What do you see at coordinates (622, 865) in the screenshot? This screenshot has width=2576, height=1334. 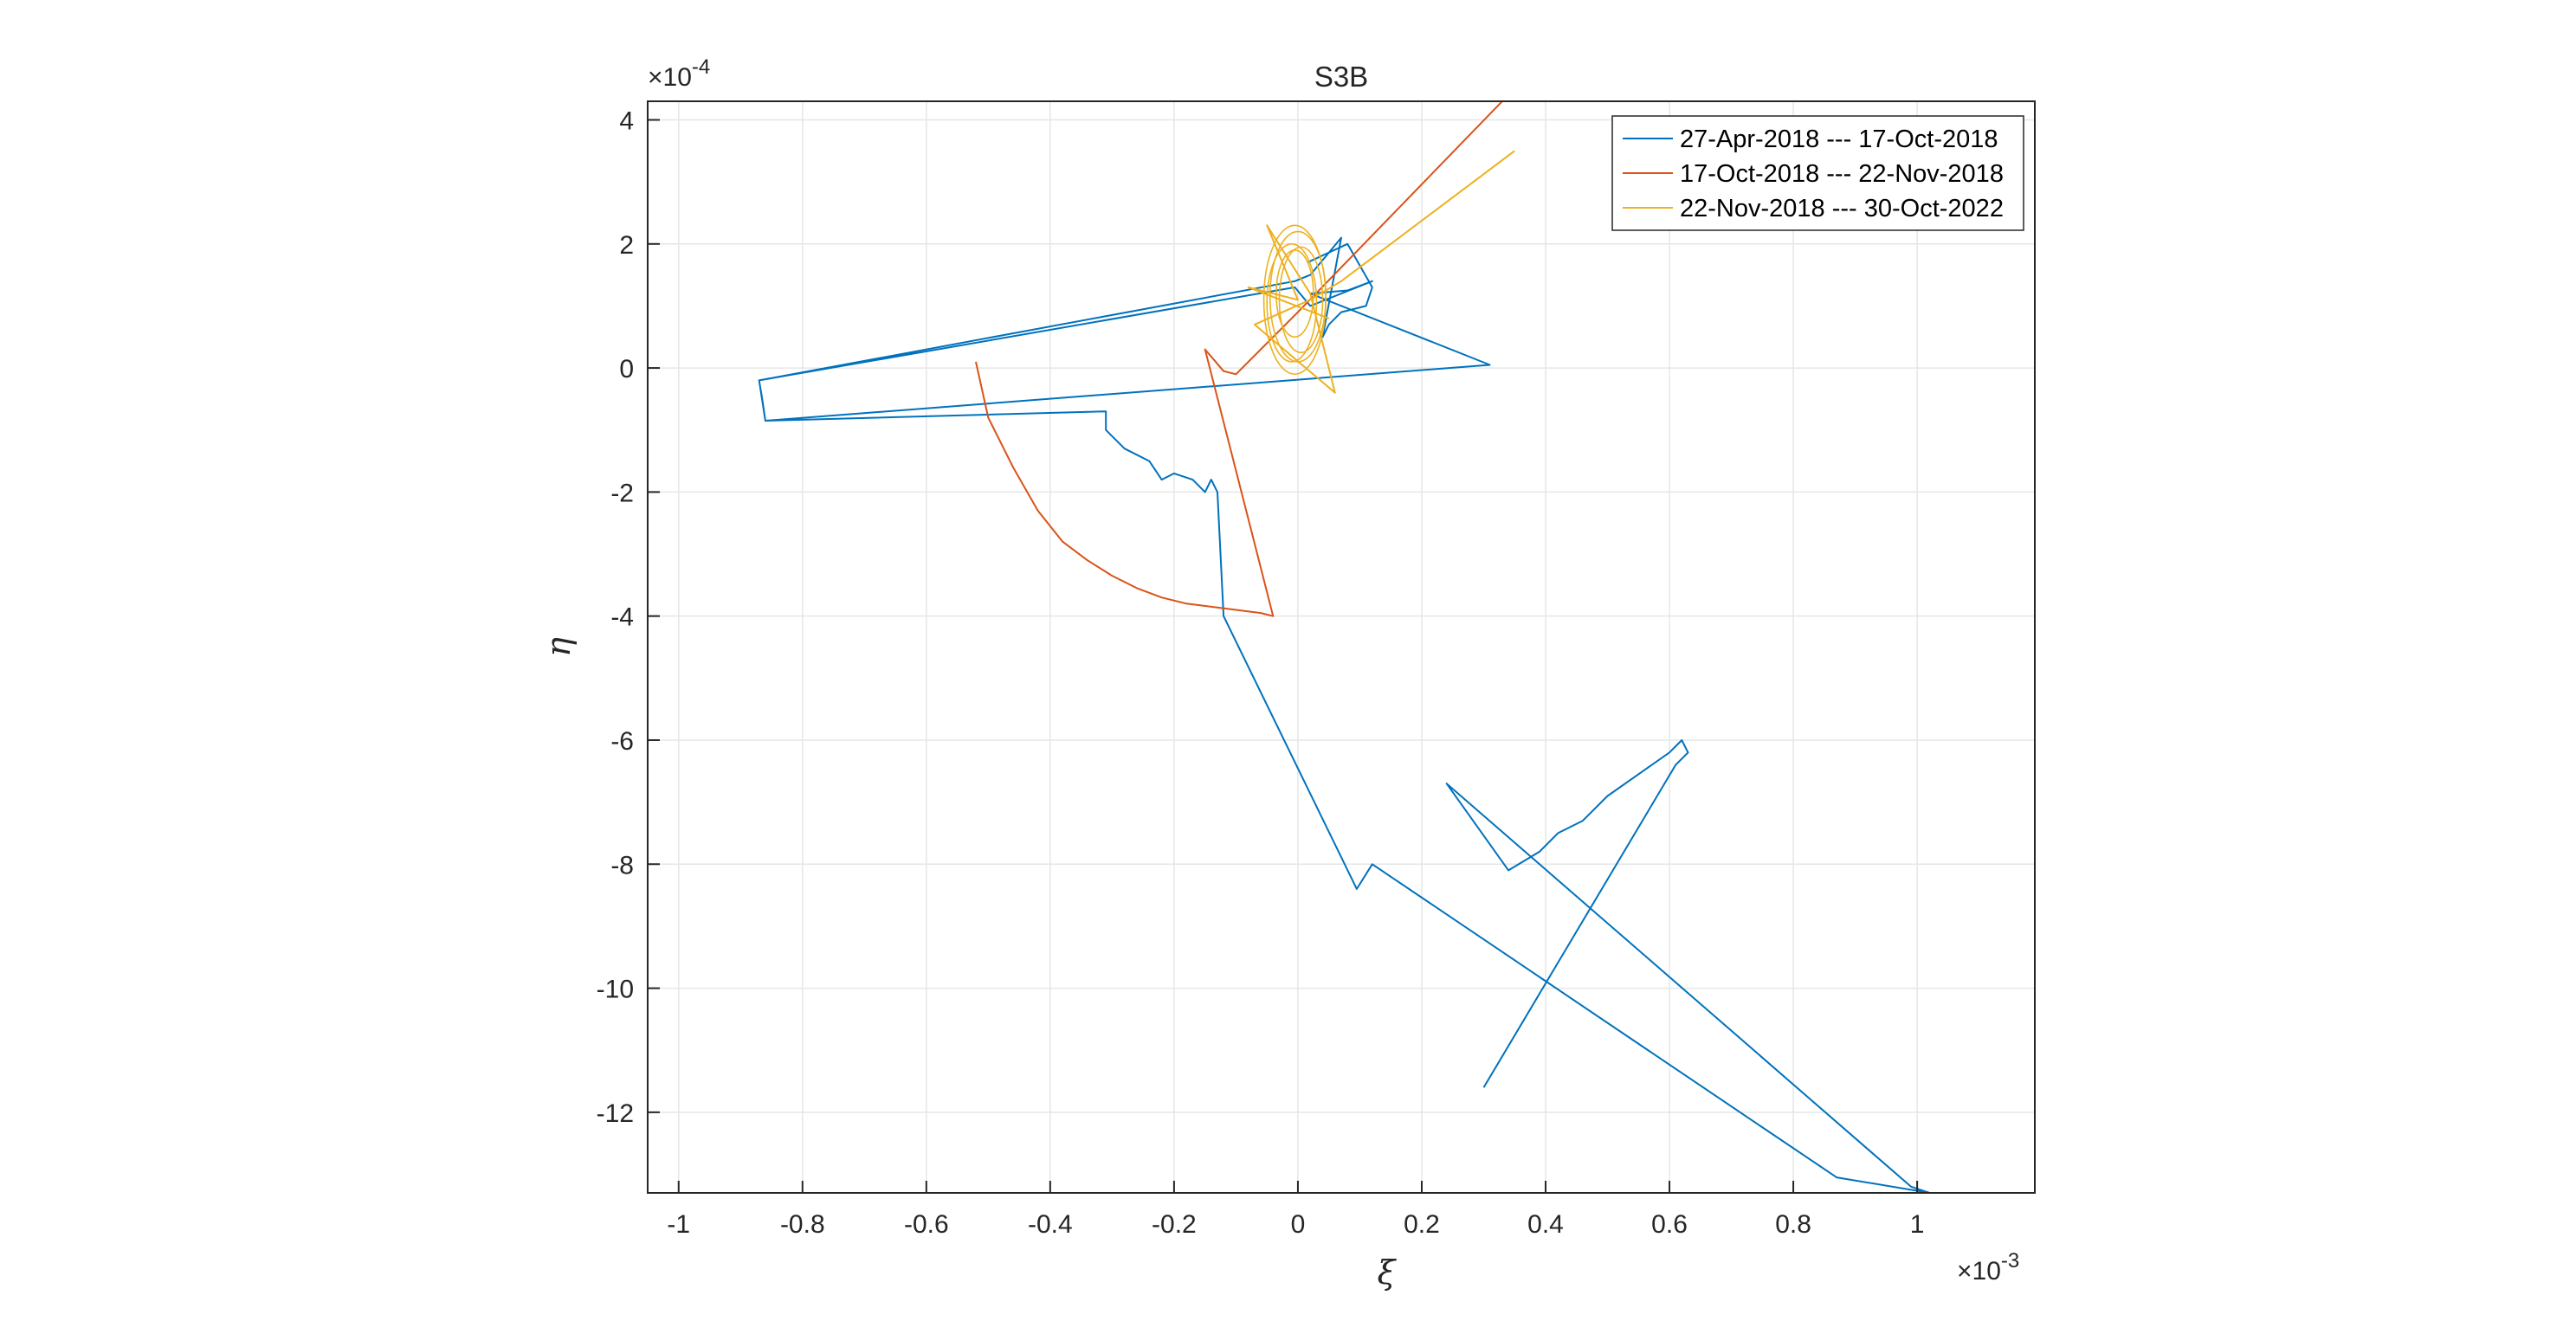 I see `y-tick-label: -8` at bounding box center [622, 865].